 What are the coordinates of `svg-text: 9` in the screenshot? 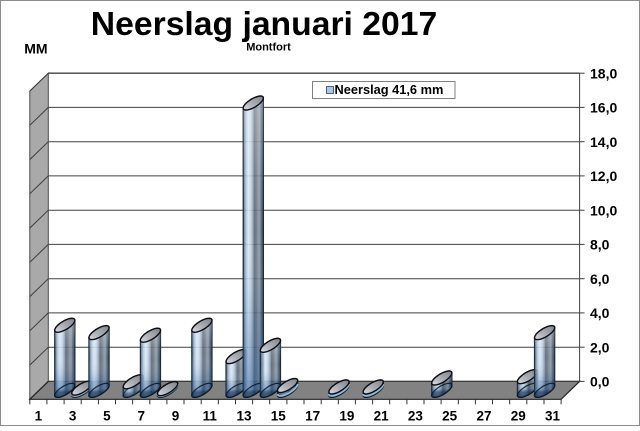 It's located at (176, 416).